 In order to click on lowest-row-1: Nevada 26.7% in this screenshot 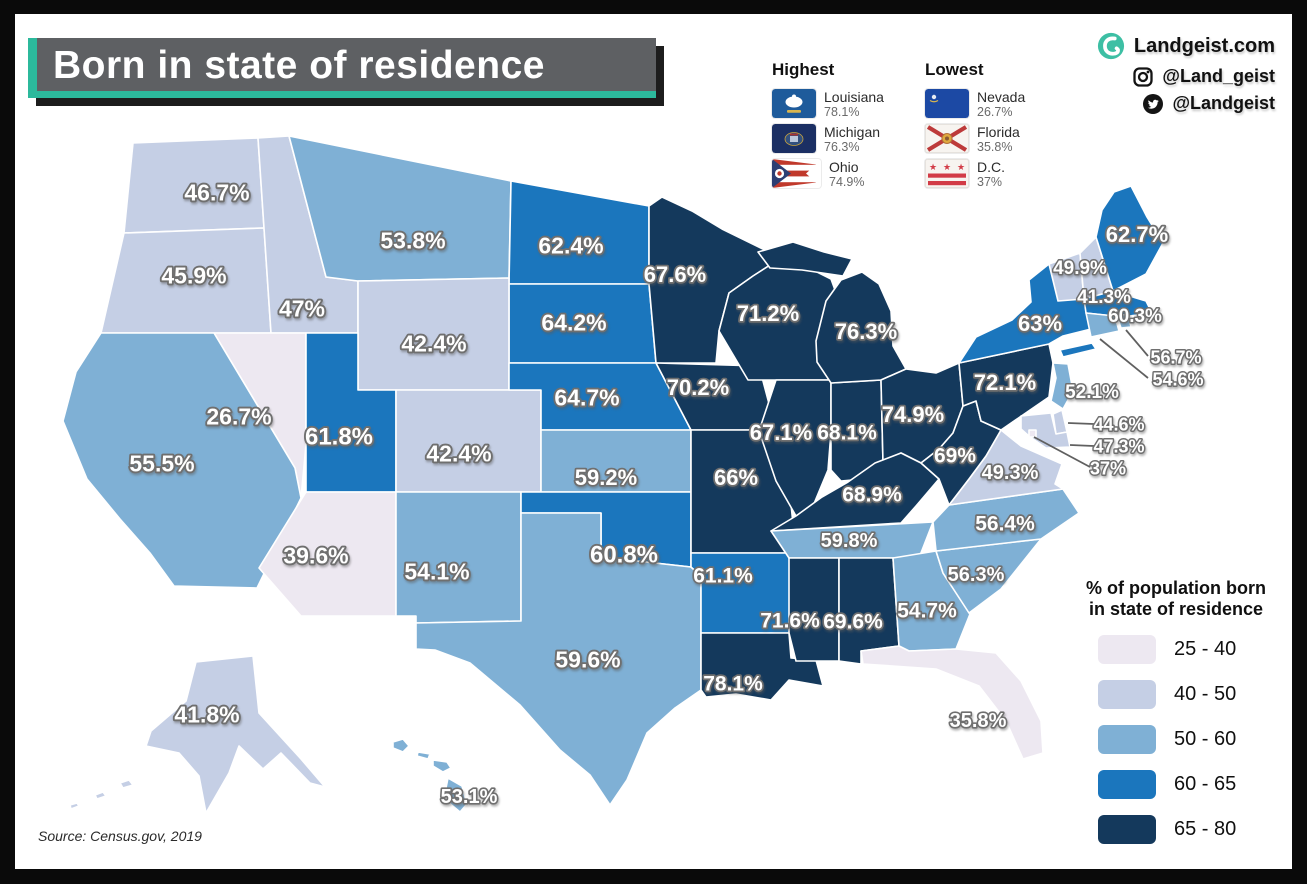, I will do `click(975, 103)`.